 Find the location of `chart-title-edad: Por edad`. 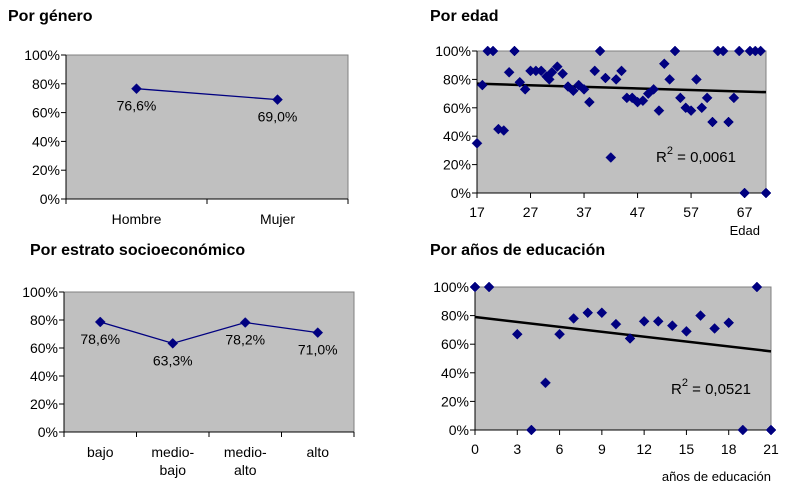

chart-title-edad: Por edad is located at coordinates (464, 16).